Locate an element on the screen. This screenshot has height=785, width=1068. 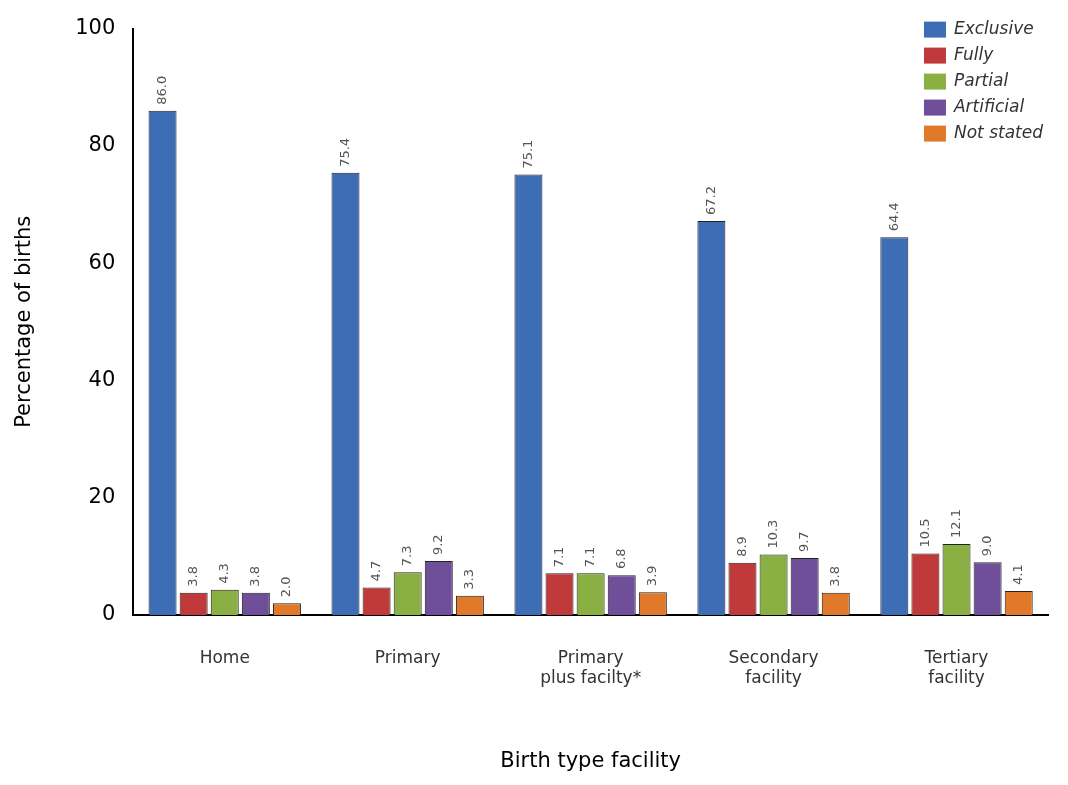
y-tick-label: 100 is located at coordinates (95, 27).